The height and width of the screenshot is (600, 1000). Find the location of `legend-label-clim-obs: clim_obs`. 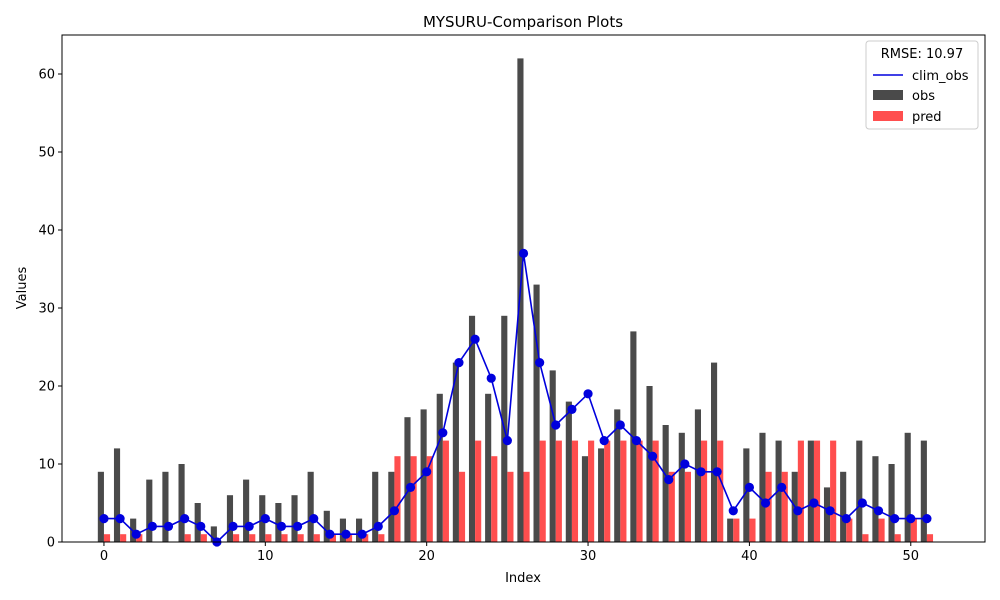

legend-label-clim-obs: clim_obs is located at coordinates (940, 76).